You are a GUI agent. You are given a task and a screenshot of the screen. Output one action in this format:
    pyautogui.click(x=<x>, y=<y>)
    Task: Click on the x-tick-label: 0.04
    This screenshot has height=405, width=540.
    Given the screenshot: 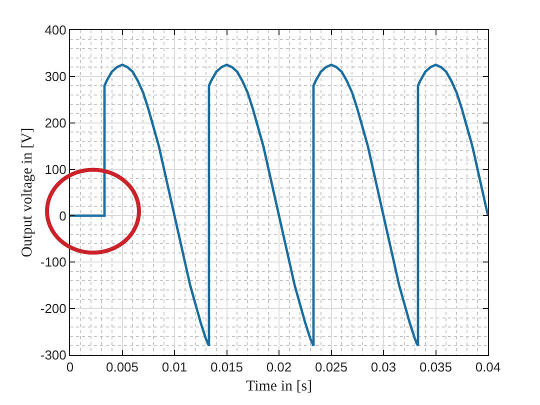 What is the action you would take?
    pyautogui.click(x=488, y=367)
    